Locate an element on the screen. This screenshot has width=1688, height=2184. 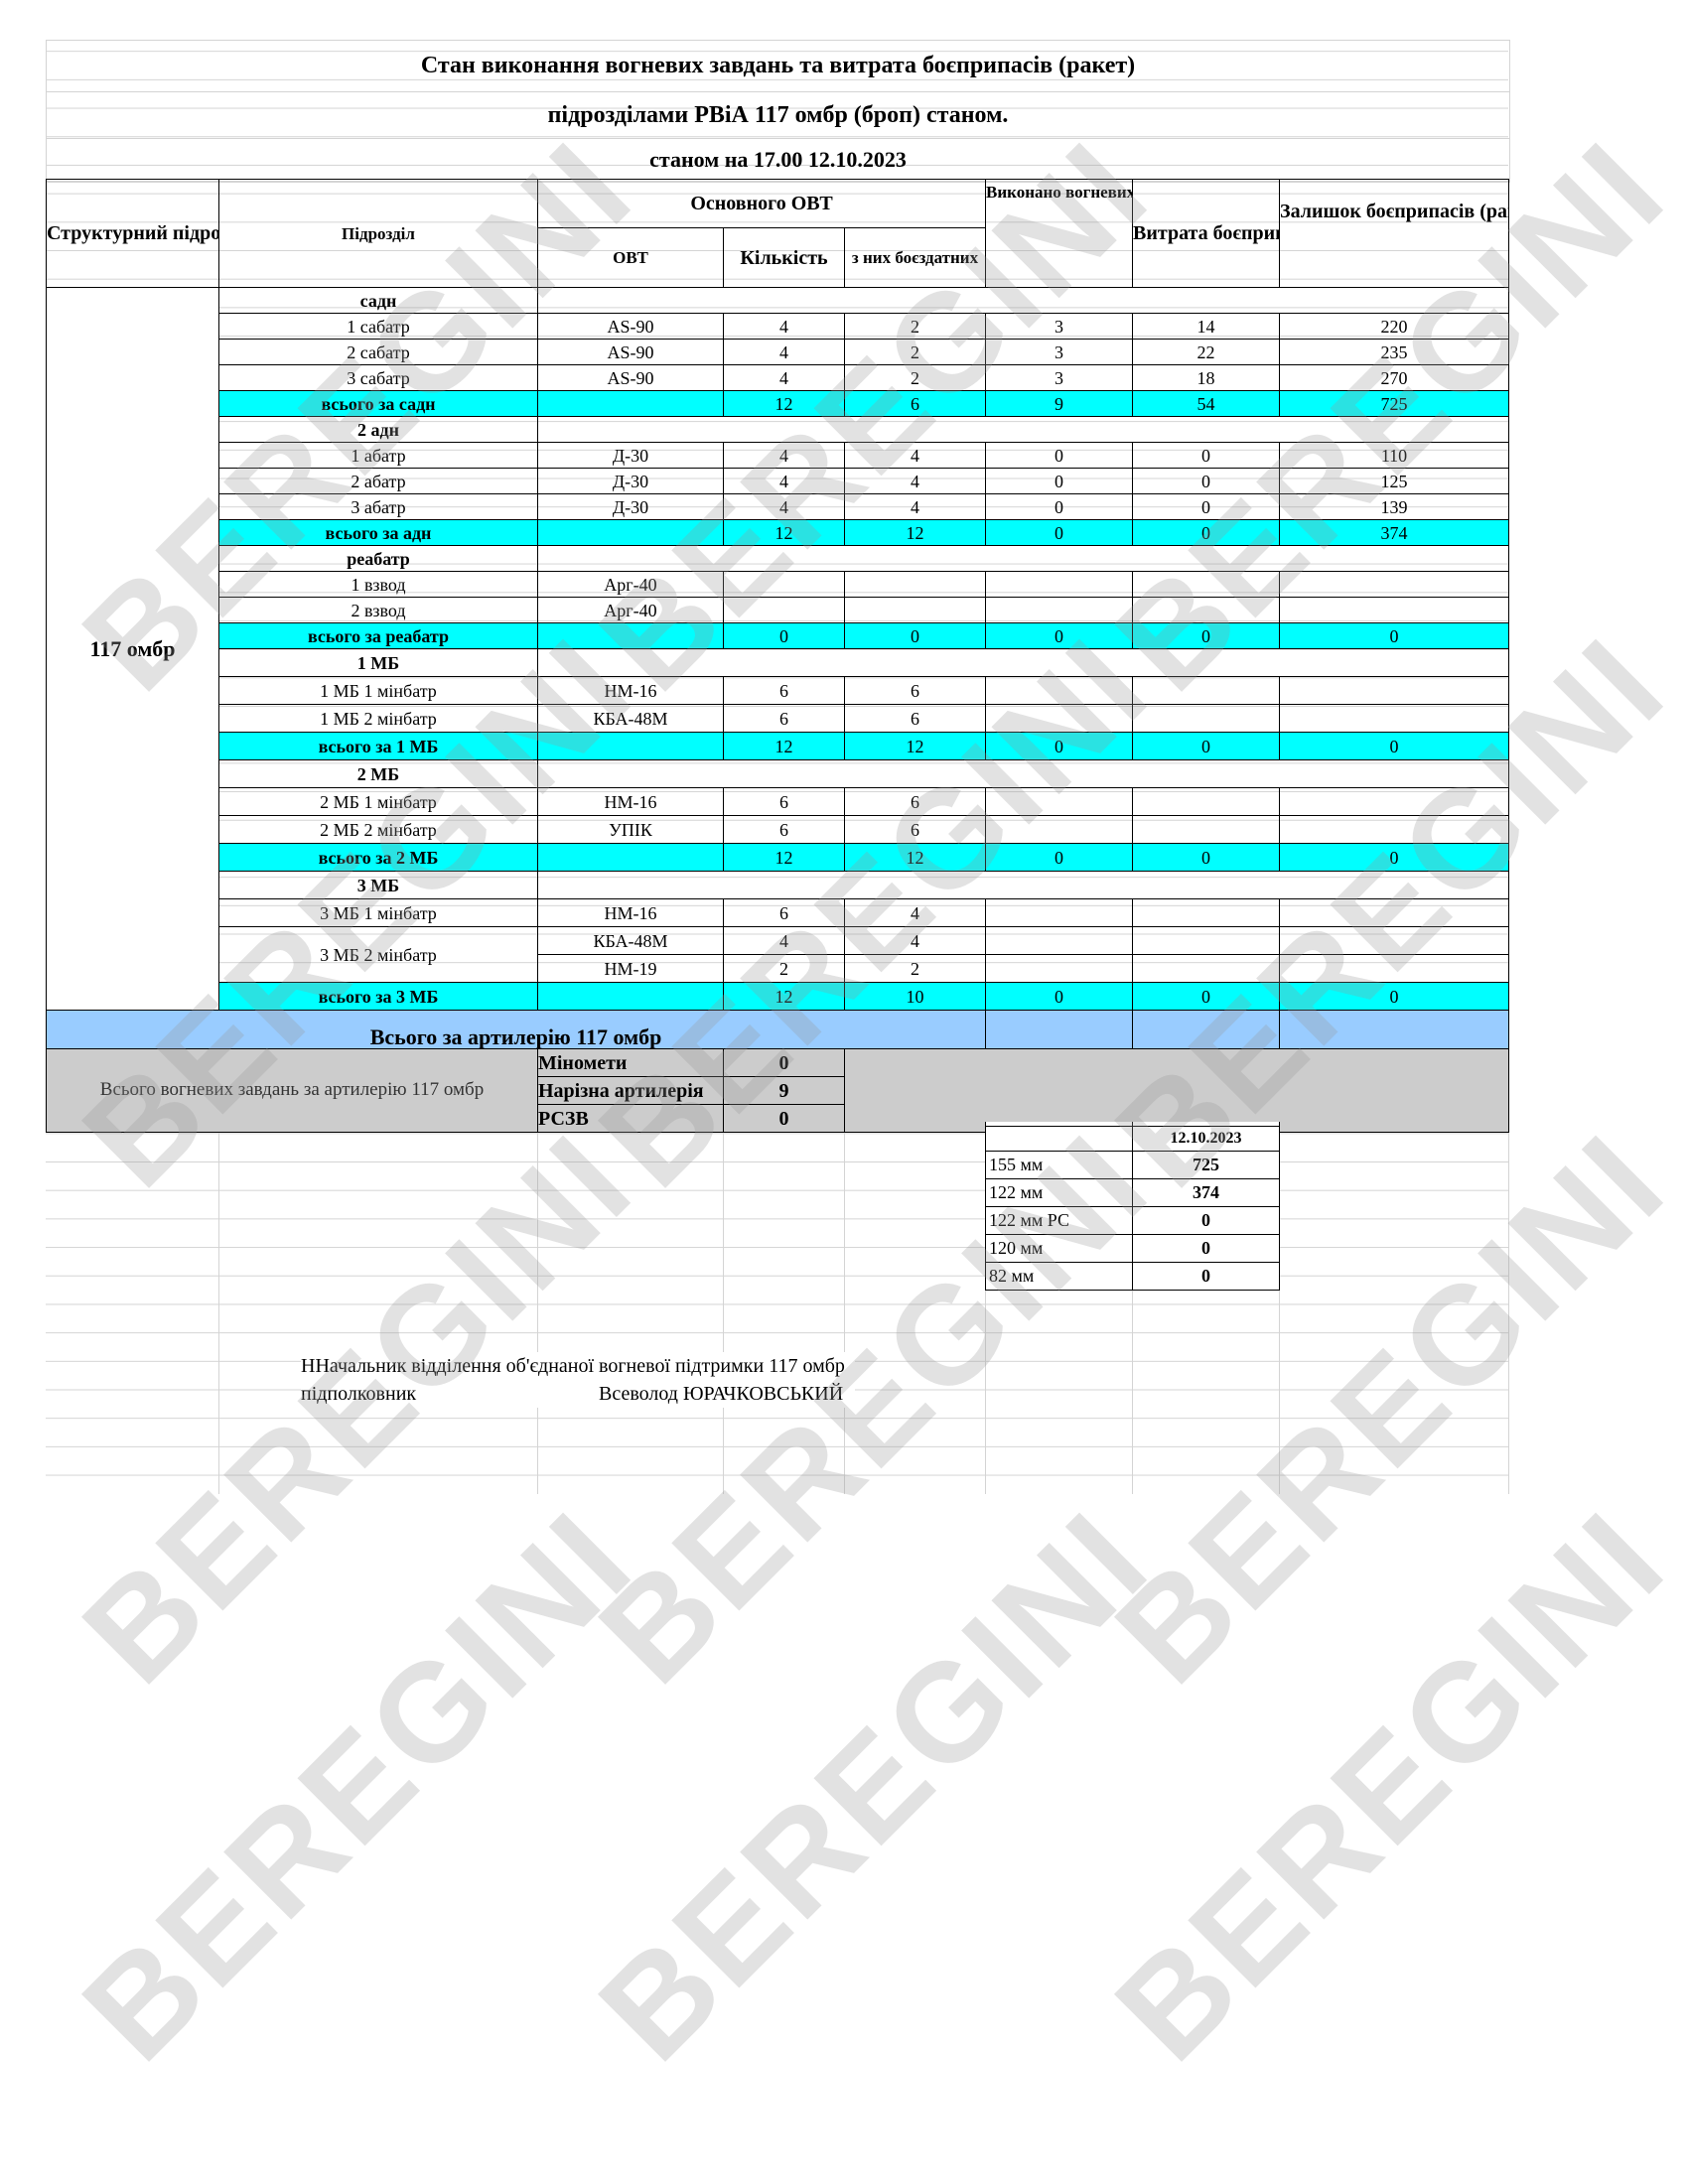
subunit-label: 2 абатр is located at coordinates (378, 481).